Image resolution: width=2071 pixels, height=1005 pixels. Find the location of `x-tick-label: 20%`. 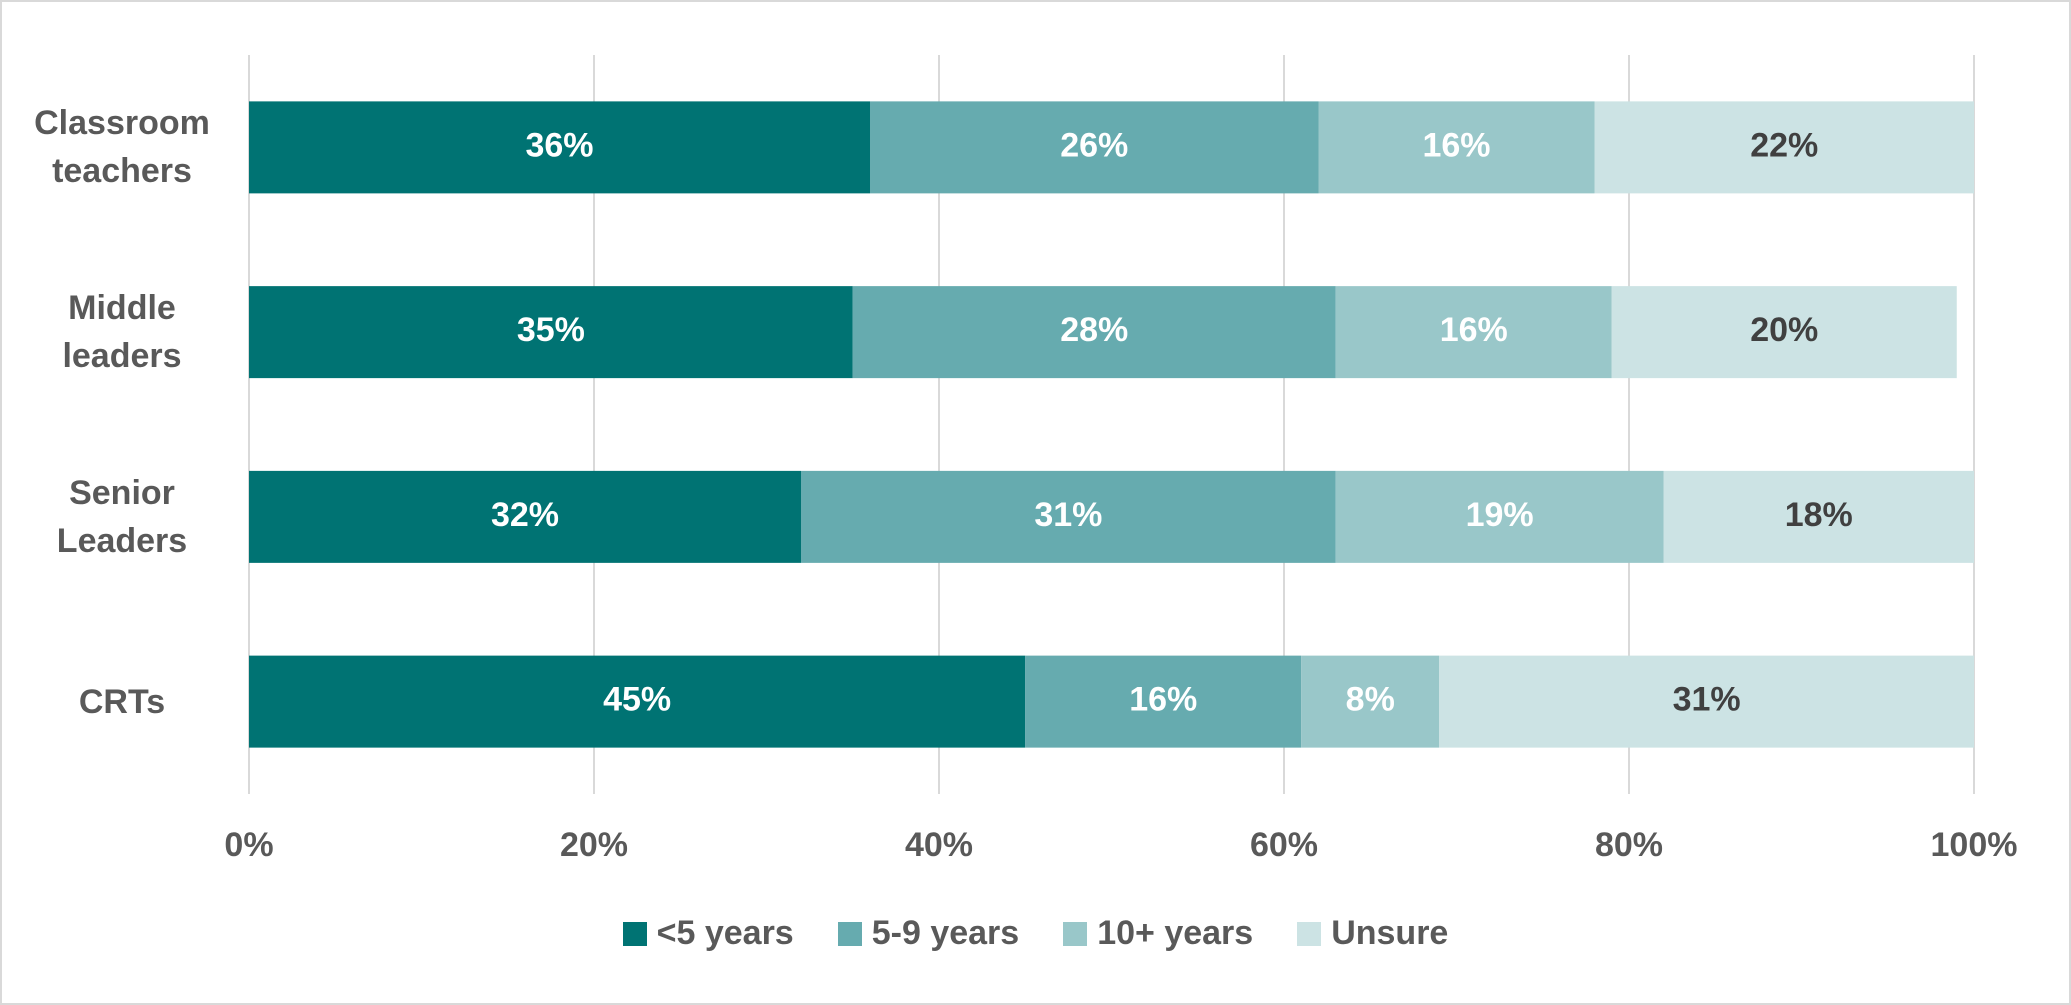

x-tick-label: 20% is located at coordinates (594, 845).